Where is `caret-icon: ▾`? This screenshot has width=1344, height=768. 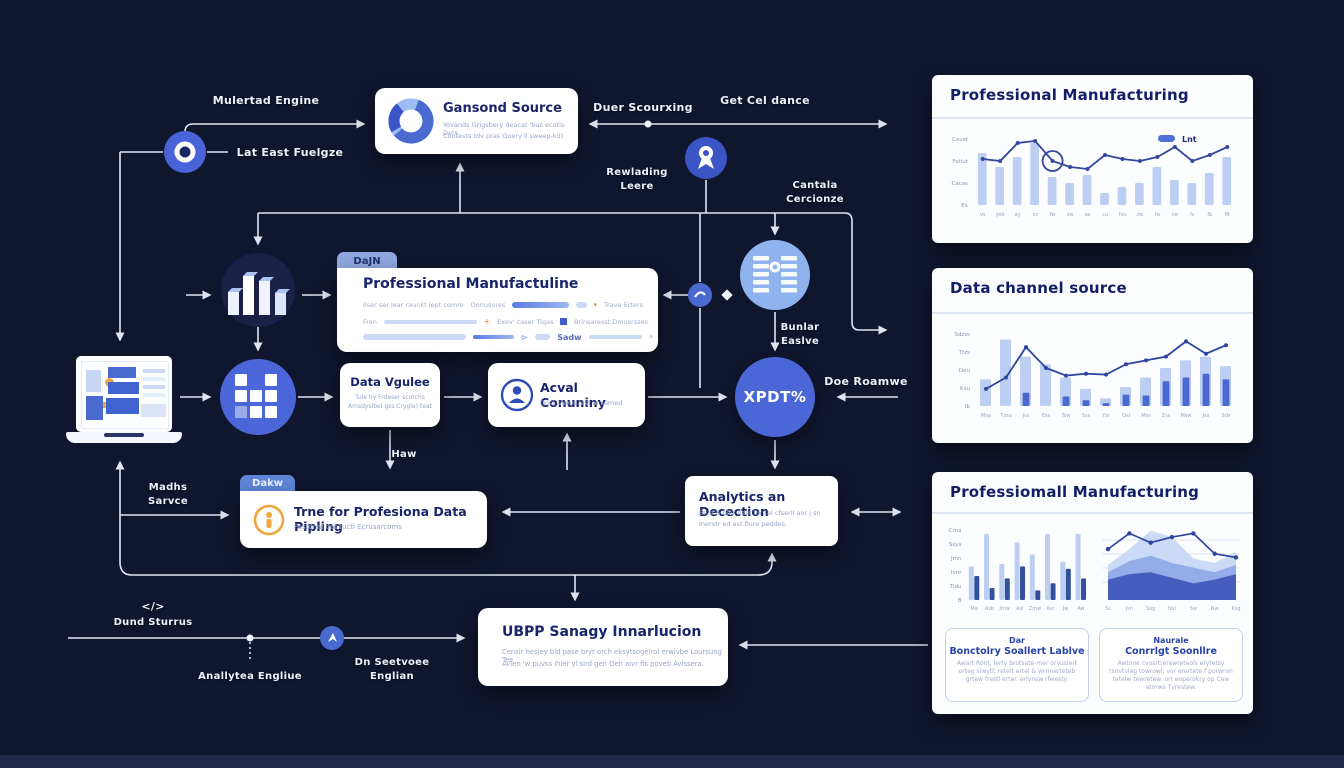 caret-icon: ▾ is located at coordinates (595, 305).